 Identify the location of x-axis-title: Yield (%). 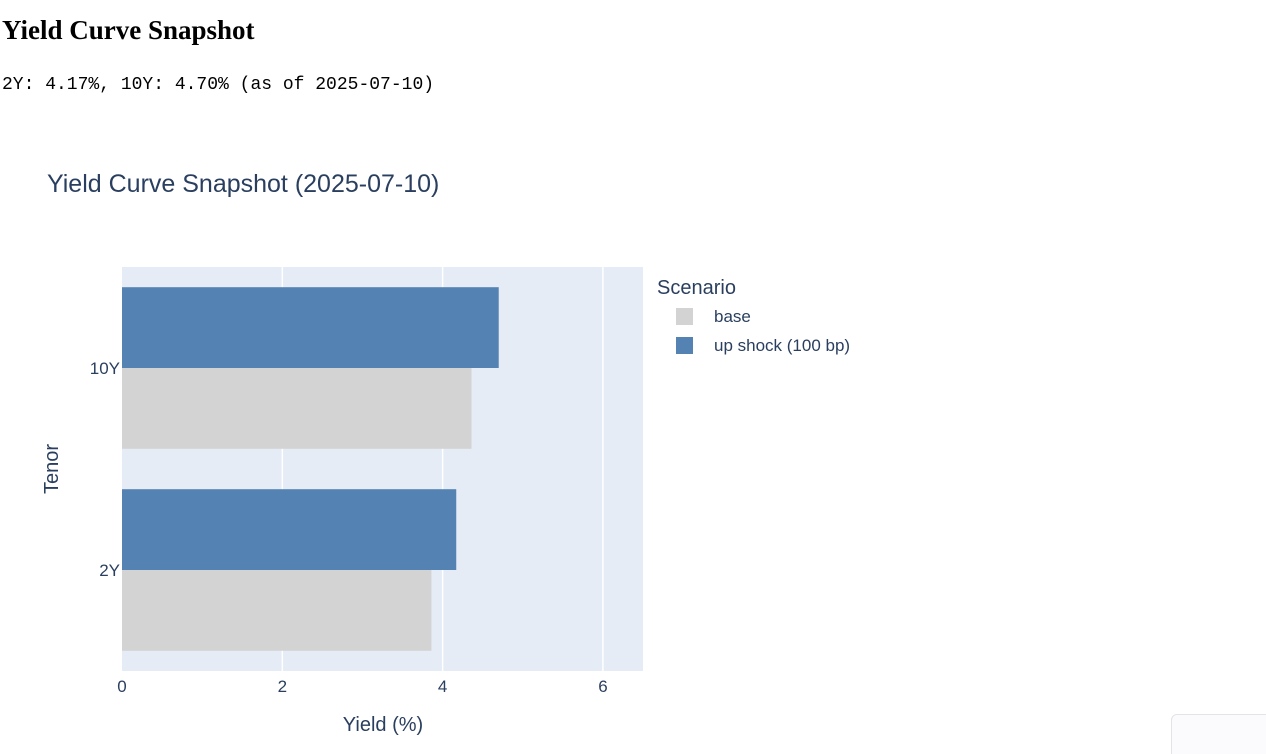
(383, 725).